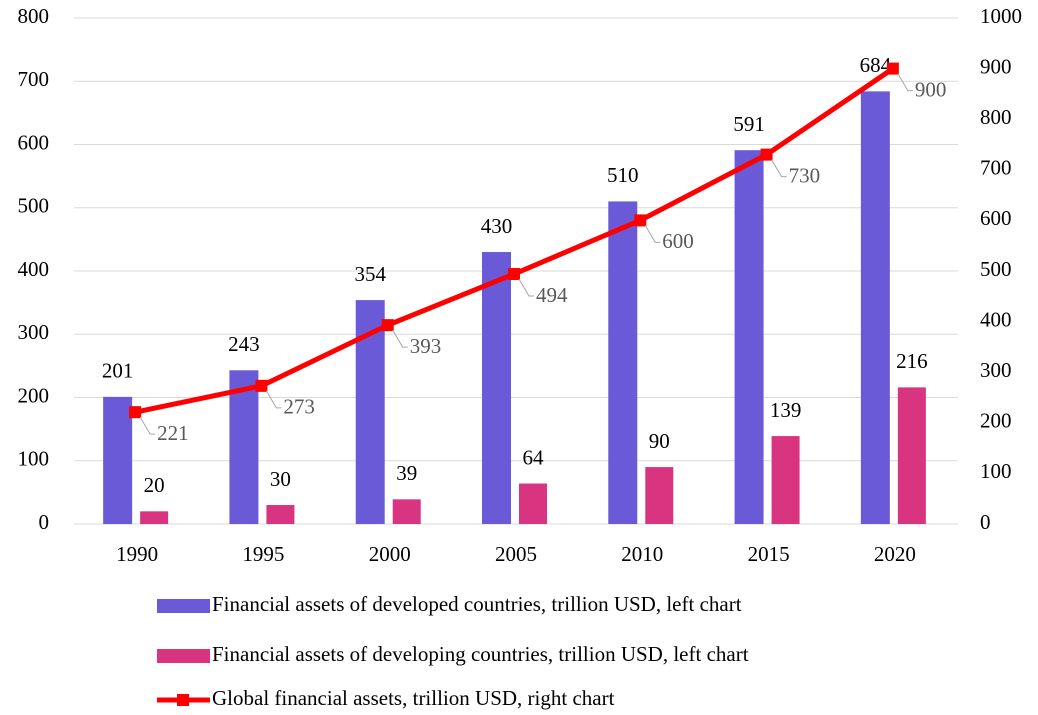 Image resolution: width=1038 pixels, height=715 pixels. Describe the element at coordinates (996, 117) in the screenshot. I see `y2-tick-label: 800` at that location.